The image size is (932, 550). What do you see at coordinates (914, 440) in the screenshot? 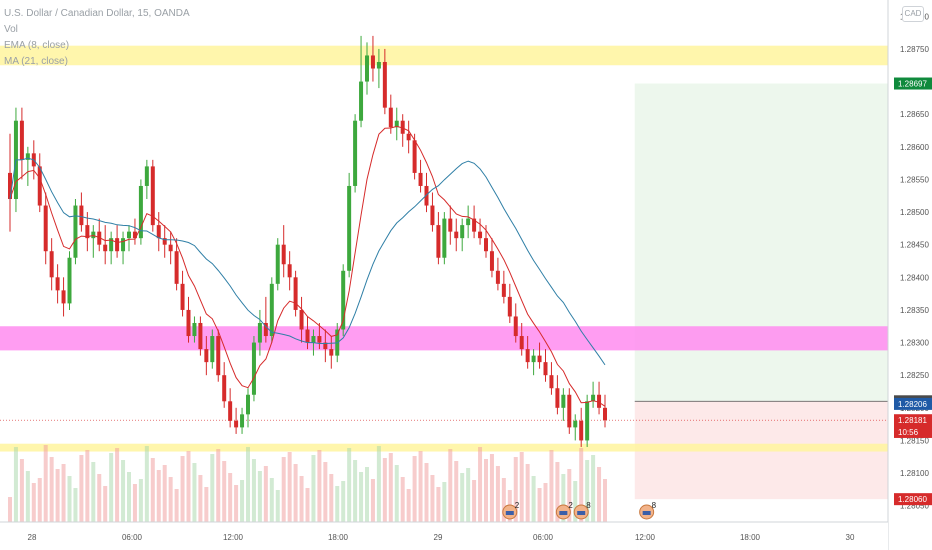
I see `y-tick-label: 1.28150` at bounding box center [914, 440].